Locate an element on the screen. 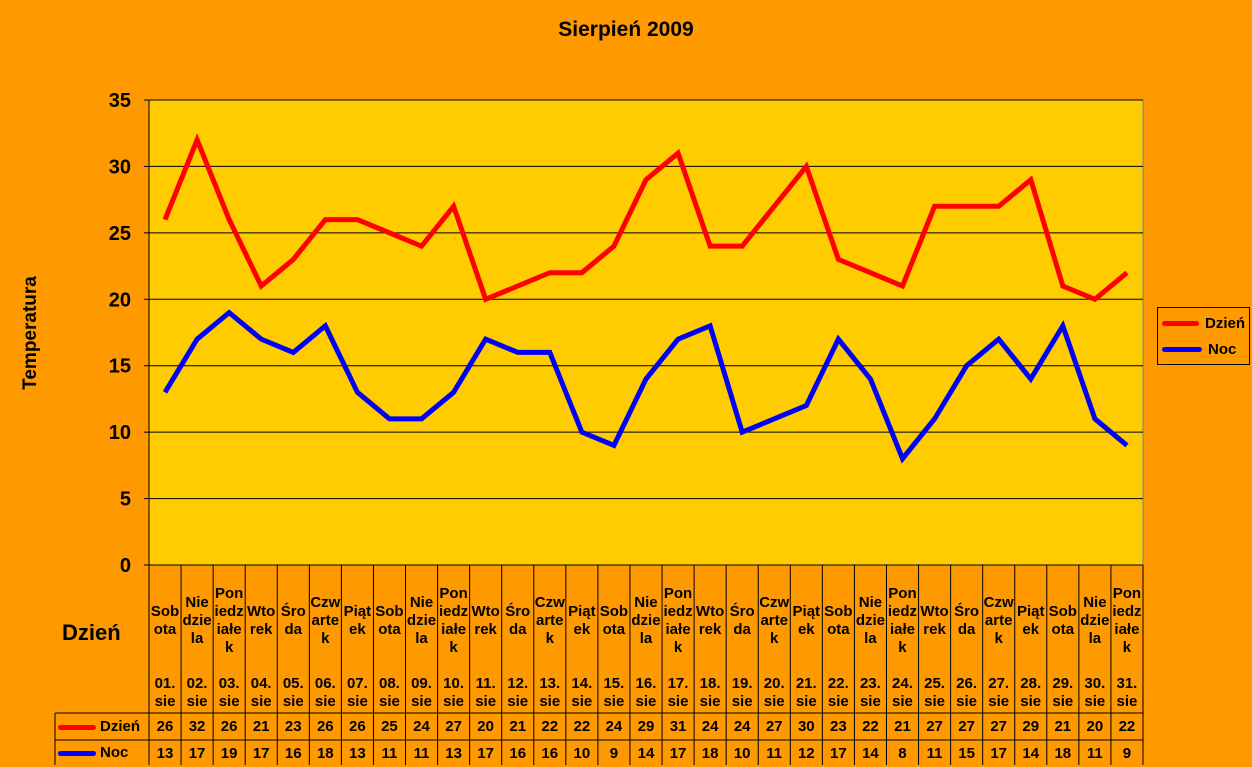 This screenshot has height=767, width=1252. table-value: 31 is located at coordinates (678, 726).